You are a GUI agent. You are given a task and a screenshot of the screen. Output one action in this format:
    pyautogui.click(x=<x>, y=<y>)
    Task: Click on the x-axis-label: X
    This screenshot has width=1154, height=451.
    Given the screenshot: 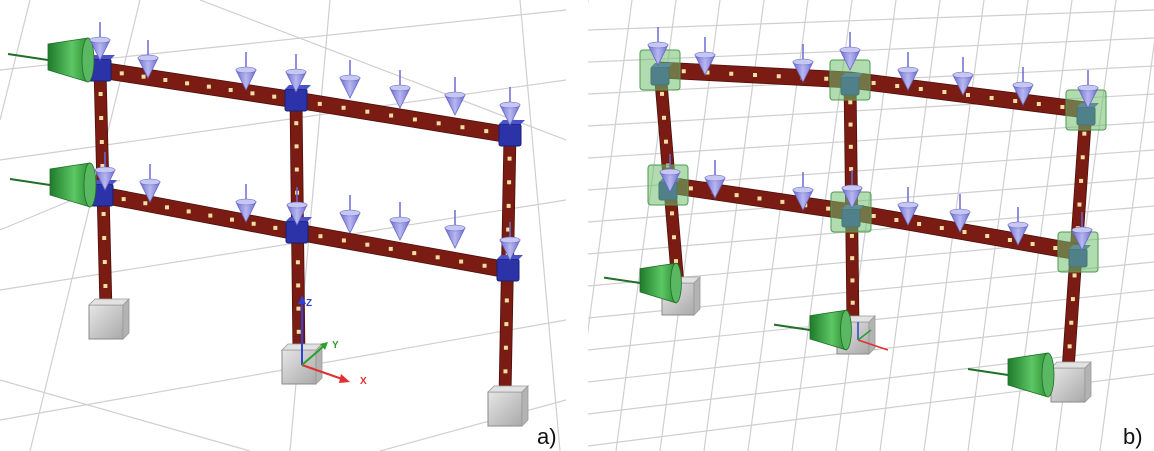 What is the action you would take?
    pyautogui.click(x=363, y=381)
    